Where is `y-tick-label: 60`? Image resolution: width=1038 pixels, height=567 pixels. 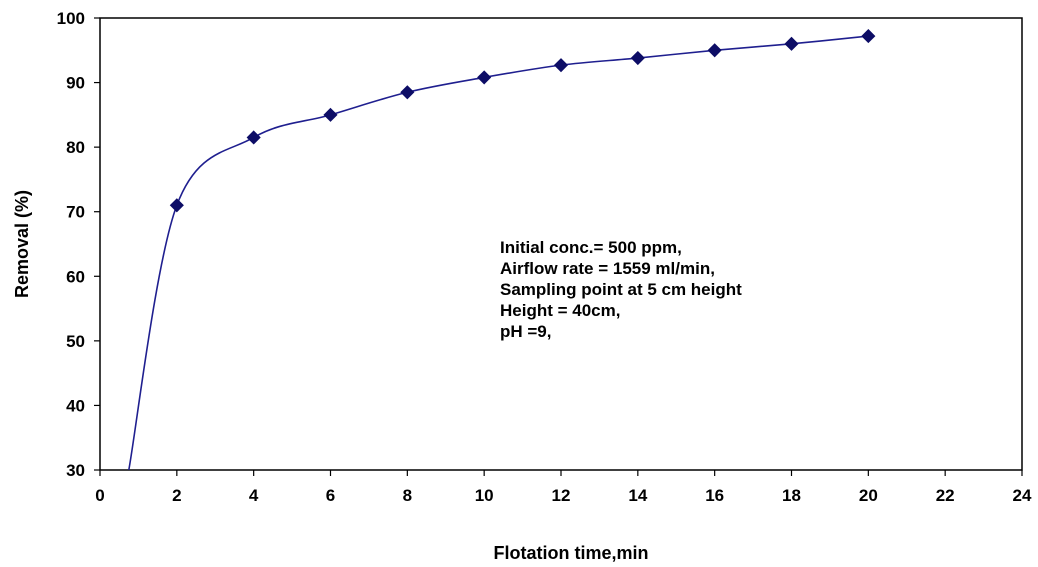
y-tick-label: 60 is located at coordinates (75, 276).